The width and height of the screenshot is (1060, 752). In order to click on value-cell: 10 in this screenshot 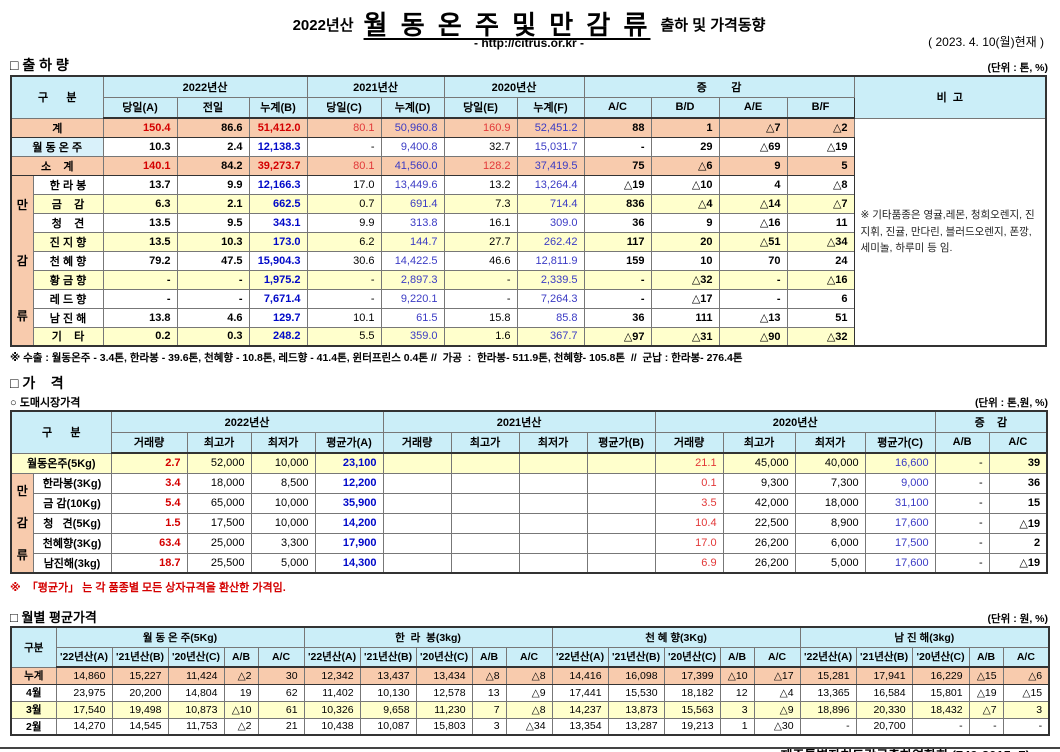, I will do `click(685, 260)`.